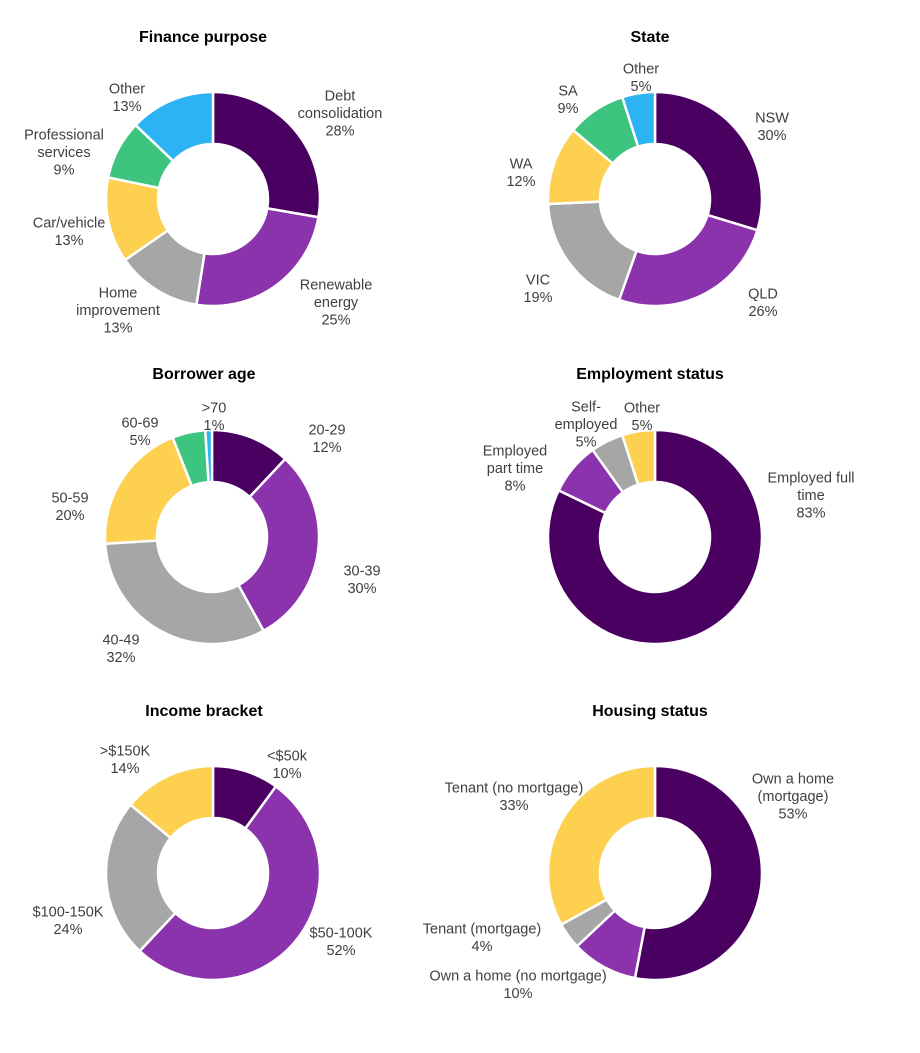 The image size is (920, 1053). What do you see at coordinates (650, 374) in the screenshot?
I see `employment-status-title: Employment status` at bounding box center [650, 374].